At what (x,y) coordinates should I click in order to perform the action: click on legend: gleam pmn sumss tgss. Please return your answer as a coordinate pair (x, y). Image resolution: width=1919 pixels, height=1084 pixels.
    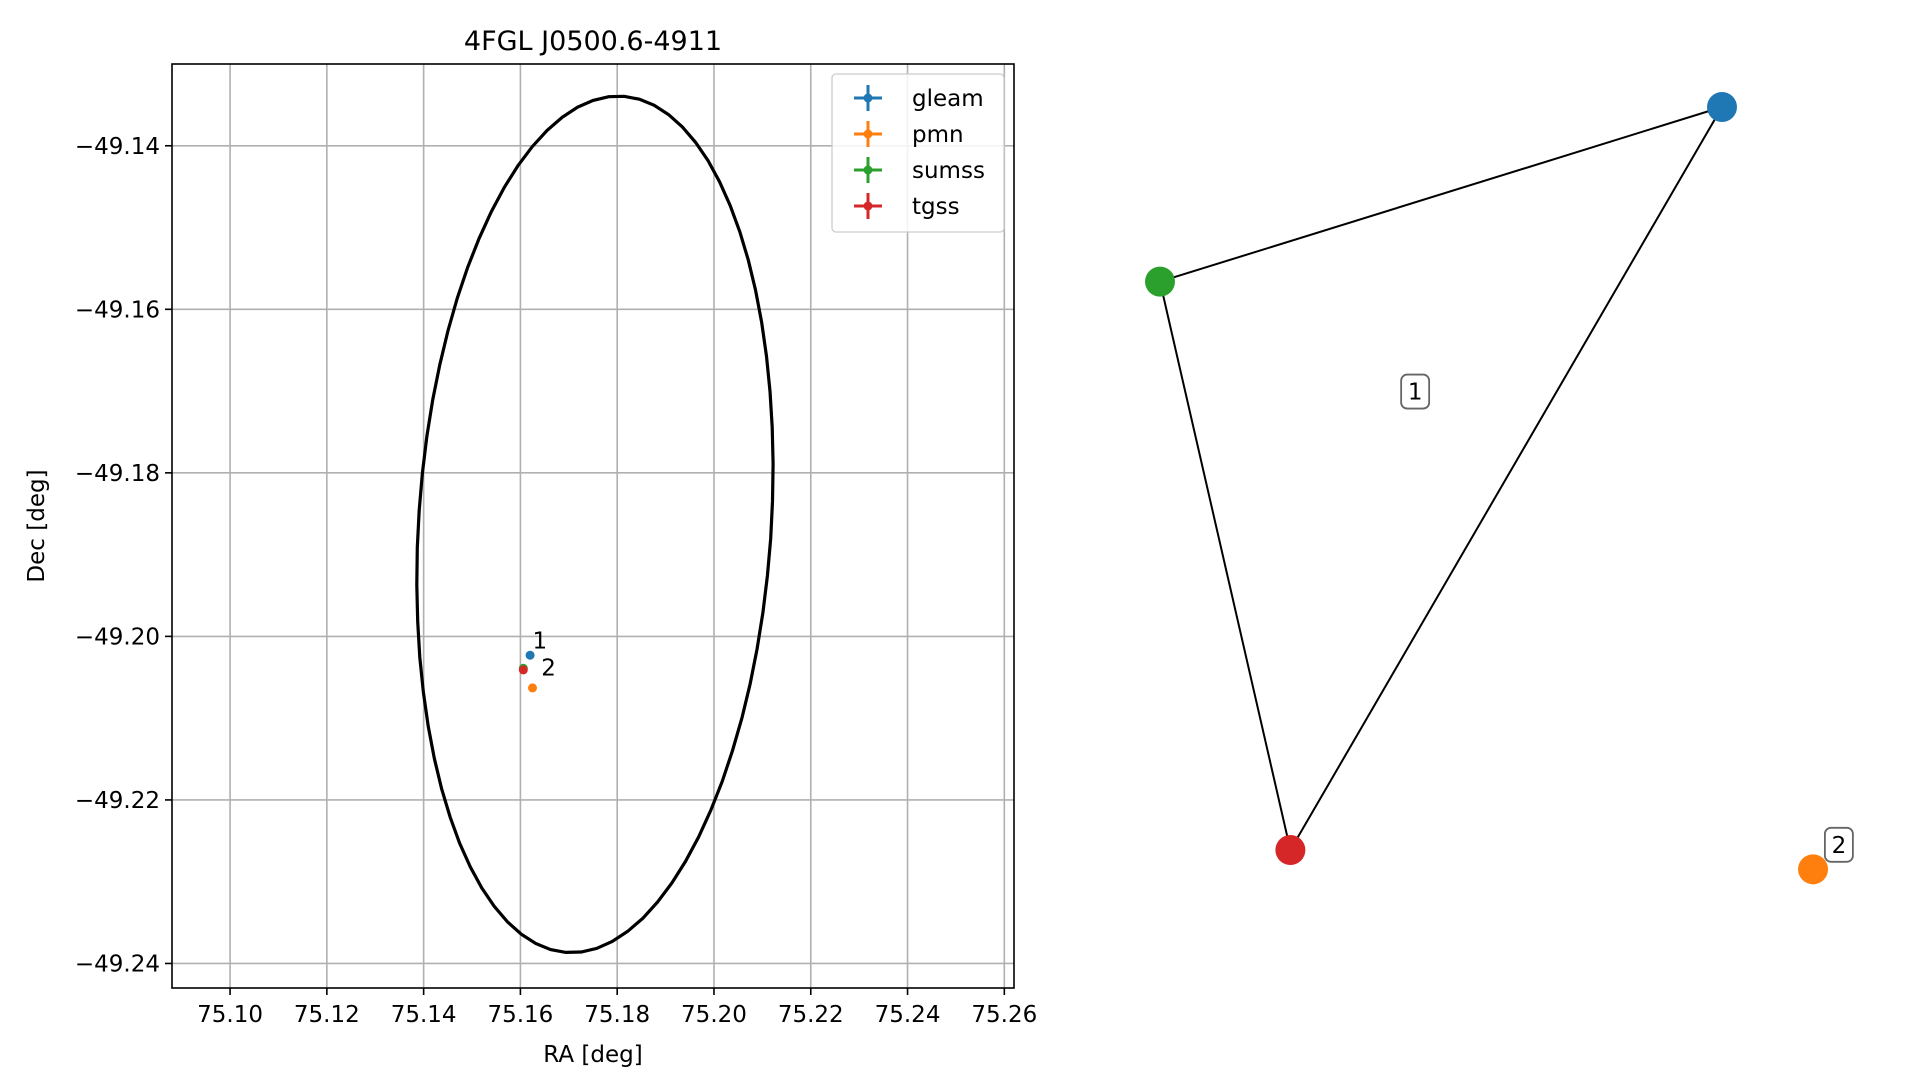
    Looking at the image, I should click on (918, 153).